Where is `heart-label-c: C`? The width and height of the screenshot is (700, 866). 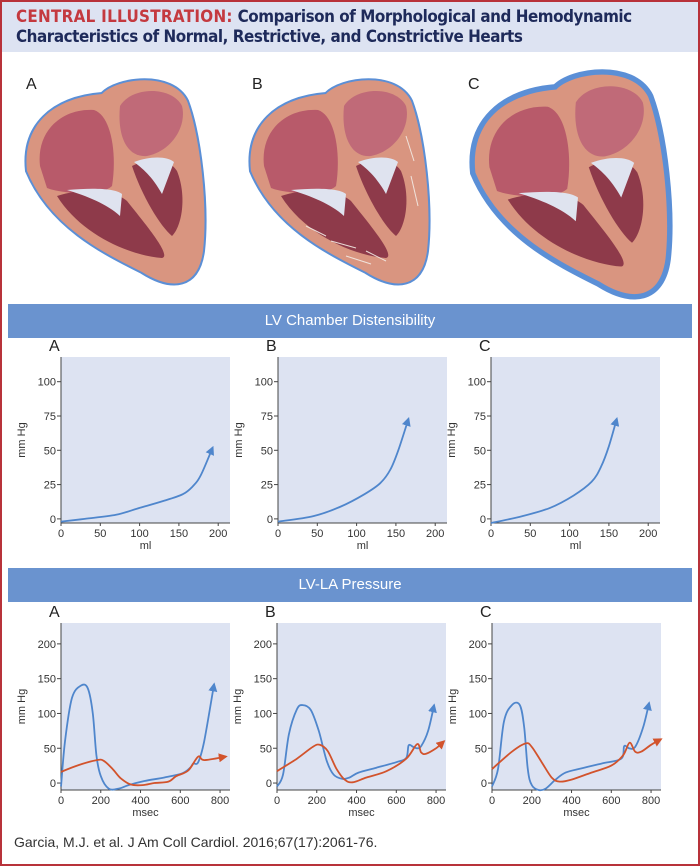 heart-label-c: C is located at coordinates (474, 84).